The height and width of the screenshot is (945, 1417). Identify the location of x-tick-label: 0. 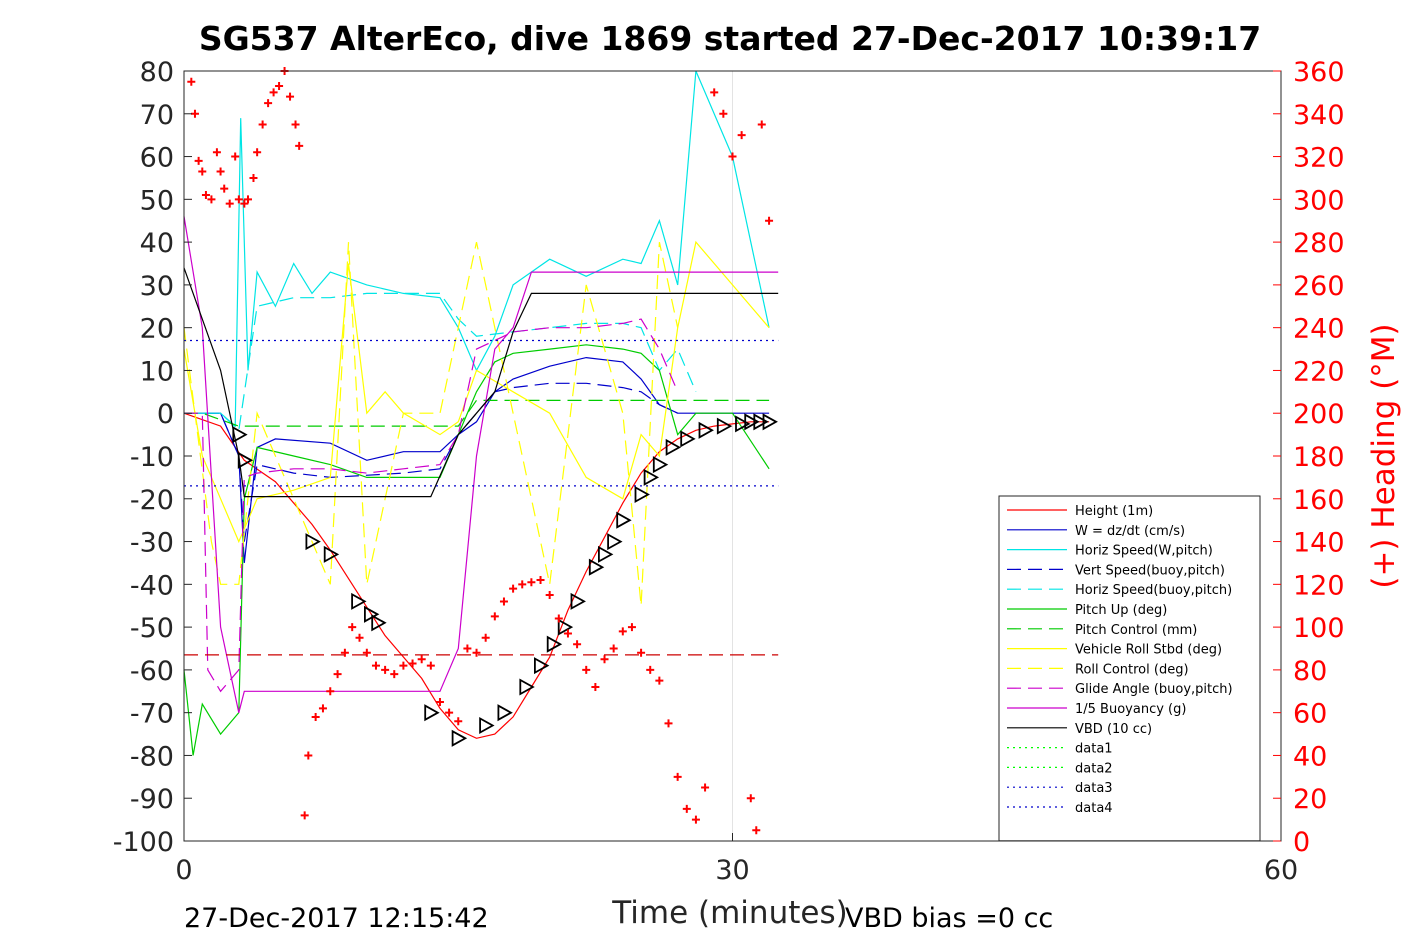
(183, 870).